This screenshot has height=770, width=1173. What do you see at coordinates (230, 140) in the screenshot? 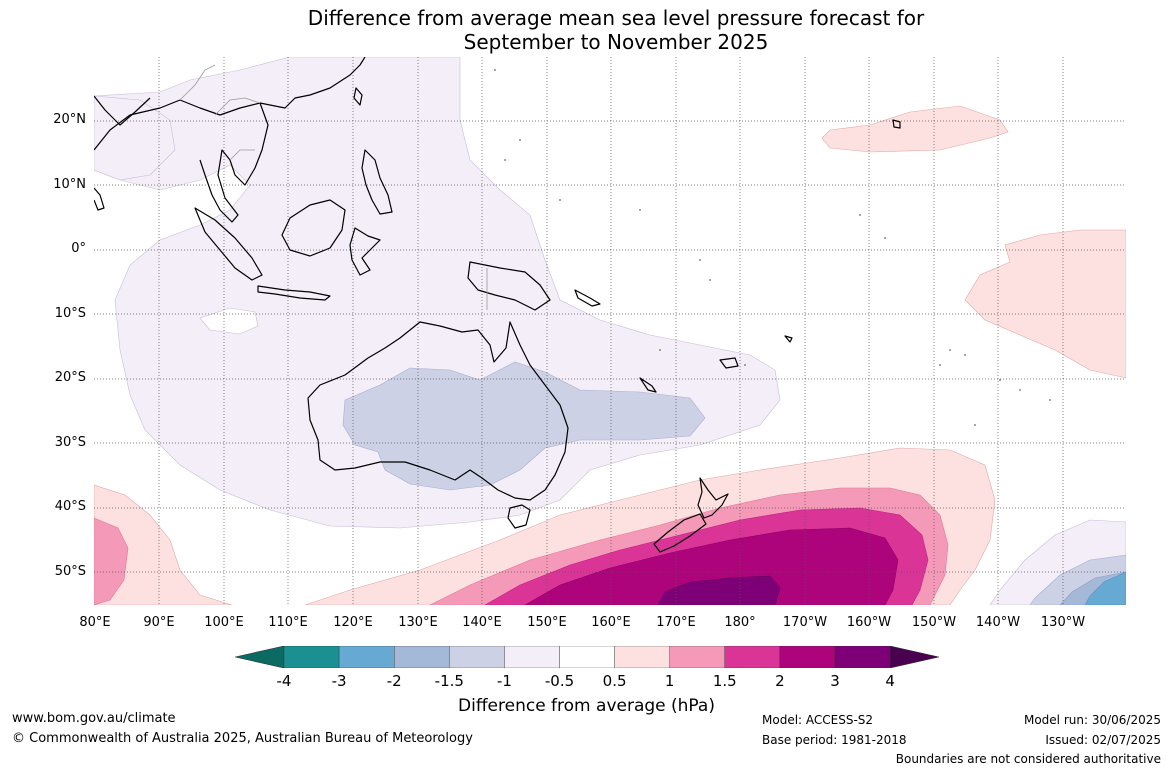
I see `mainland-asia-coastline` at bounding box center [230, 140].